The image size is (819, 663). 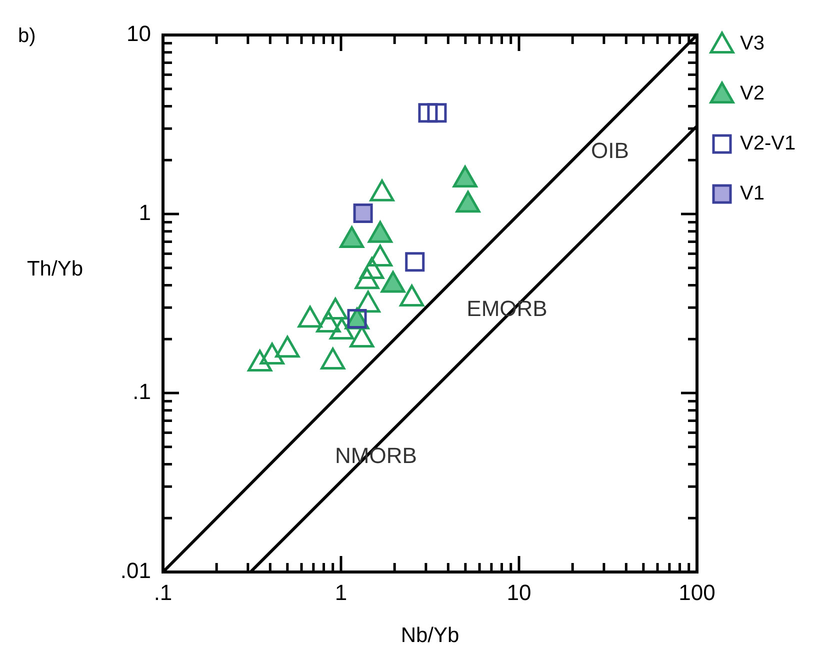 I want to click on legend-label: V1, so click(x=752, y=193).